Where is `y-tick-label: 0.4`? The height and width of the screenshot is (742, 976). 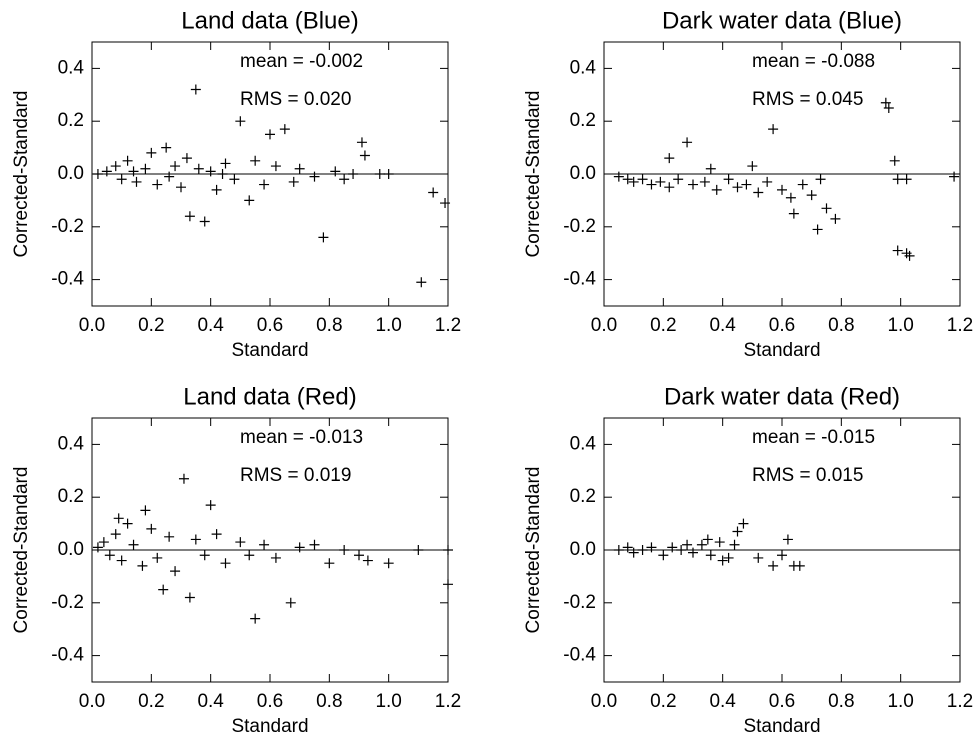
y-tick-label: 0.4 is located at coordinates (71, 67).